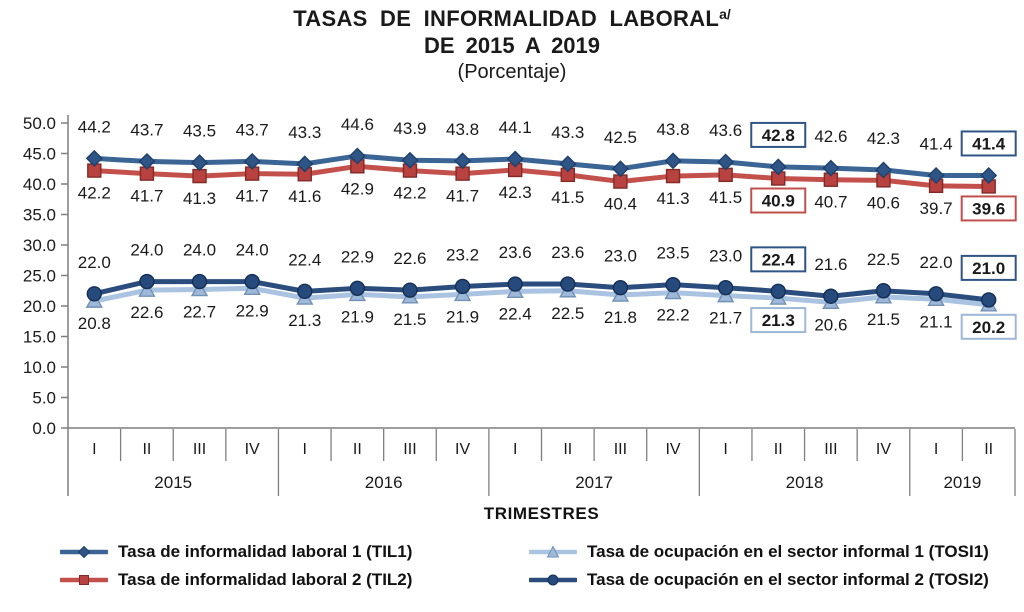 The height and width of the screenshot is (612, 1024). What do you see at coordinates (672, 449) in the screenshot?
I see `quarter-label: IV` at bounding box center [672, 449].